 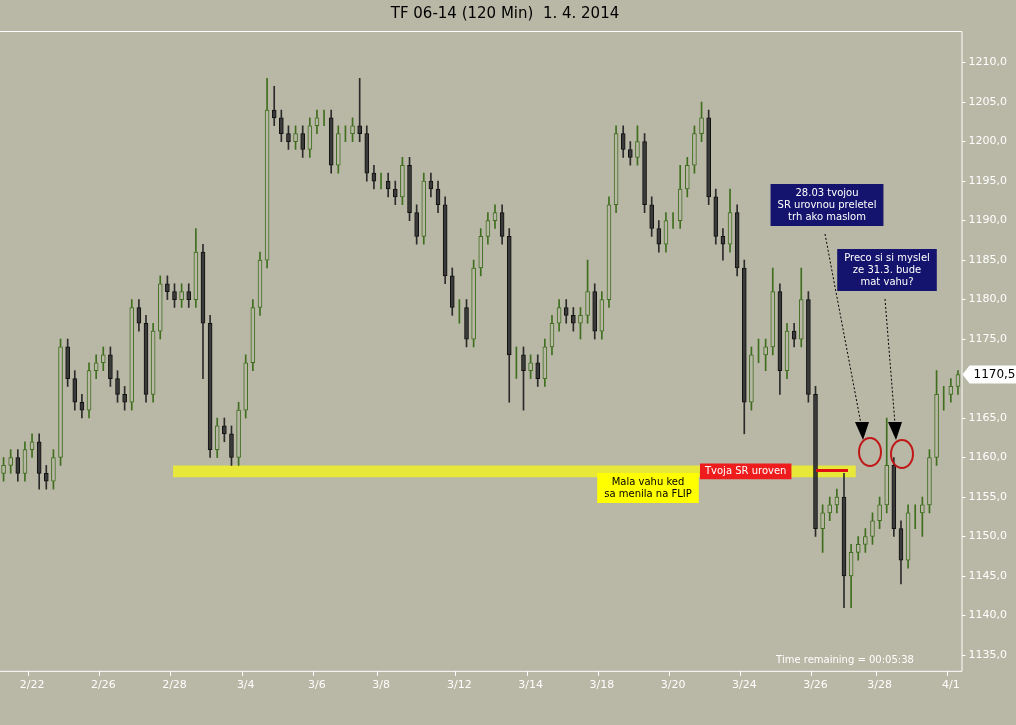 What do you see at coordinates (988, 338) in the screenshot?
I see `y-tick-label: 1175,0` at bounding box center [988, 338].